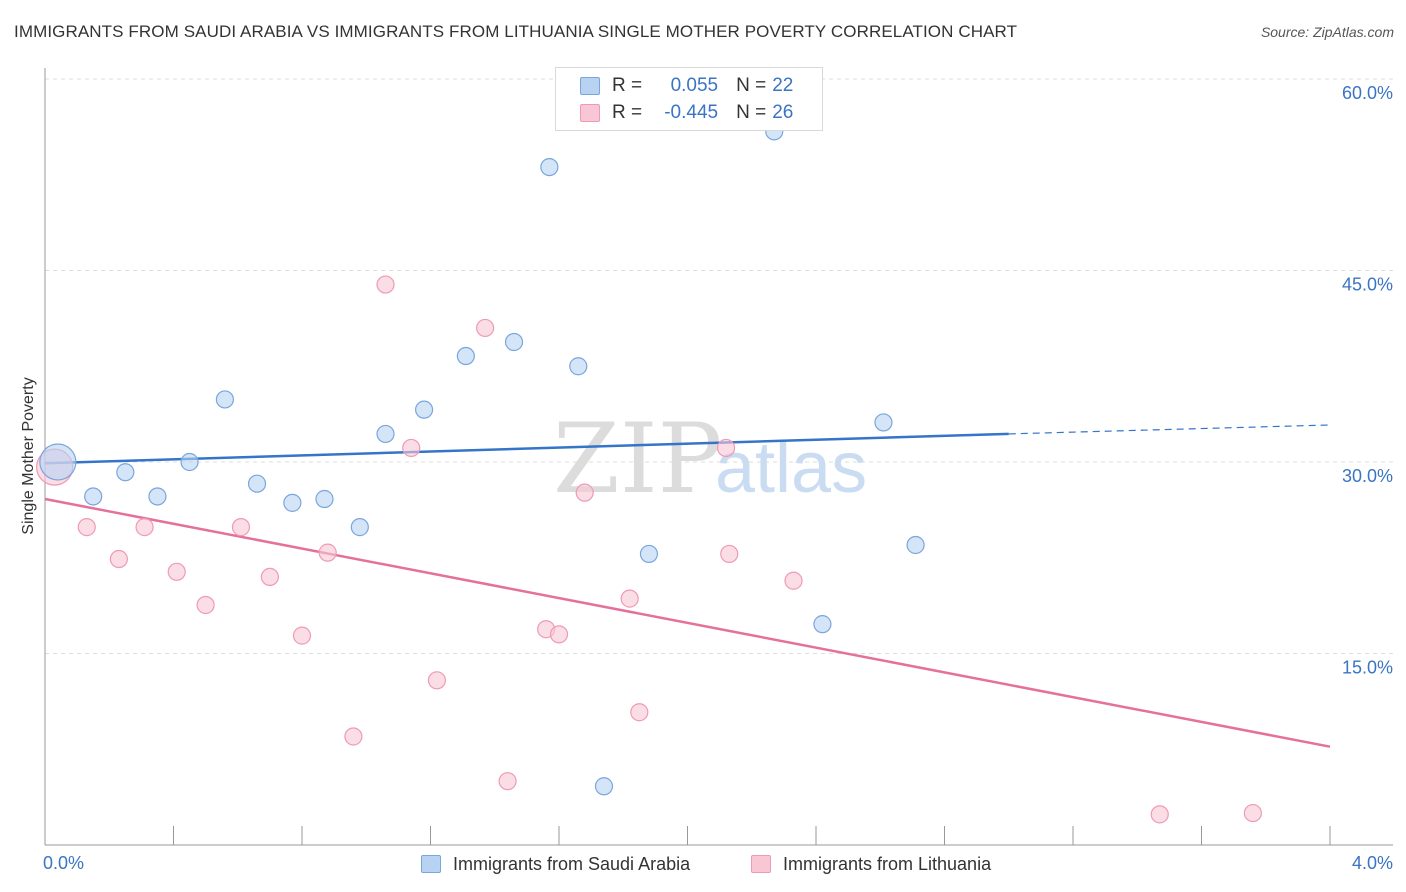  I want to click on bottom-legend-saudi-arabia: Immigrants from Saudi Arabia, so click(555, 864).